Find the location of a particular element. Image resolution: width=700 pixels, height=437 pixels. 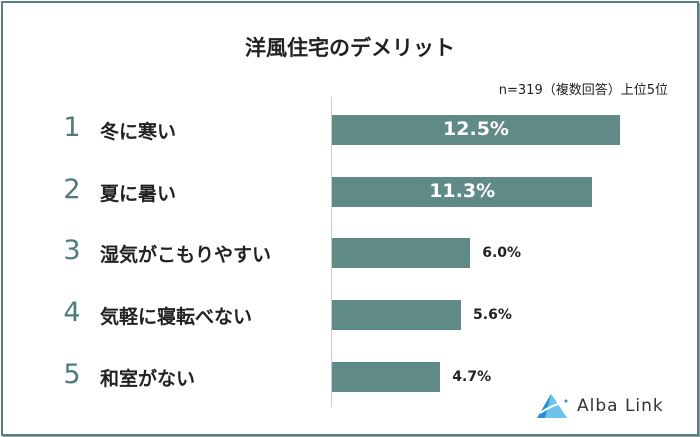

alba-link-logo: Alba Link is located at coordinates (600, 406).